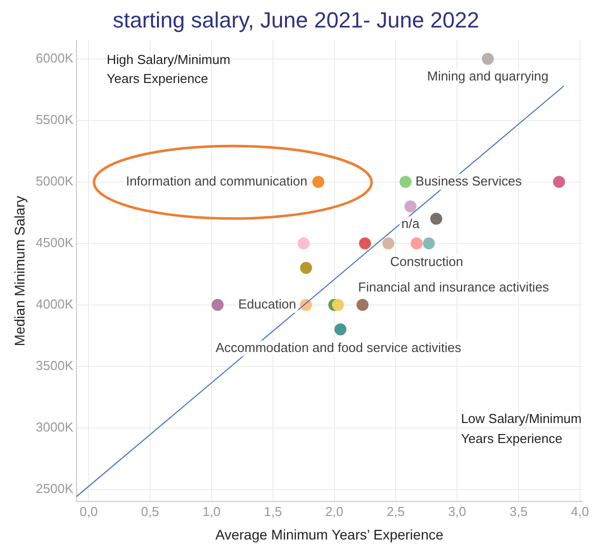 This screenshot has width=602, height=560. I want to click on y-tick-label: 2500K, so click(55, 488).